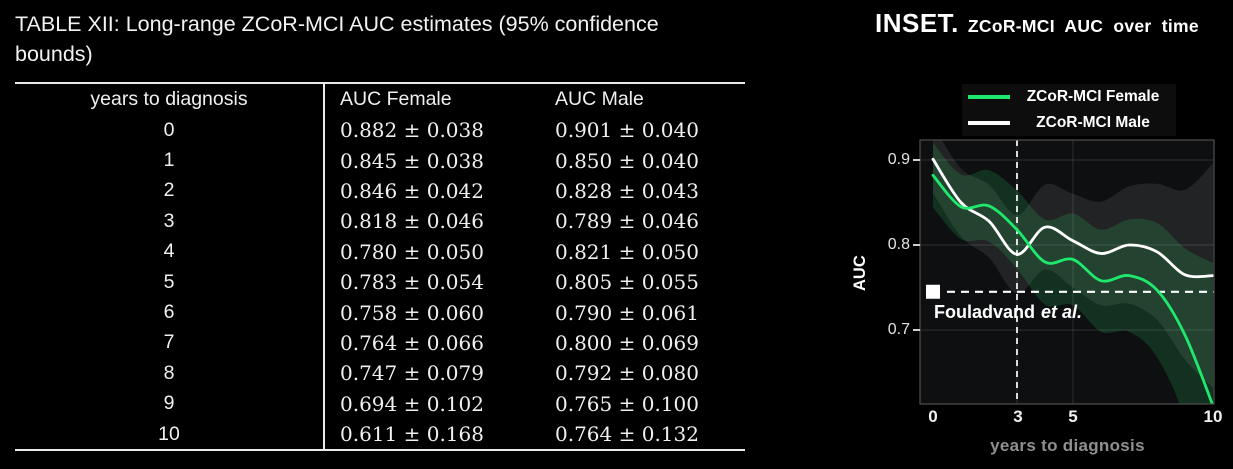 The image size is (1233, 469). What do you see at coordinates (860, 273) in the screenshot?
I see `y-axis-label: AUC` at bounding box center [860, 273].